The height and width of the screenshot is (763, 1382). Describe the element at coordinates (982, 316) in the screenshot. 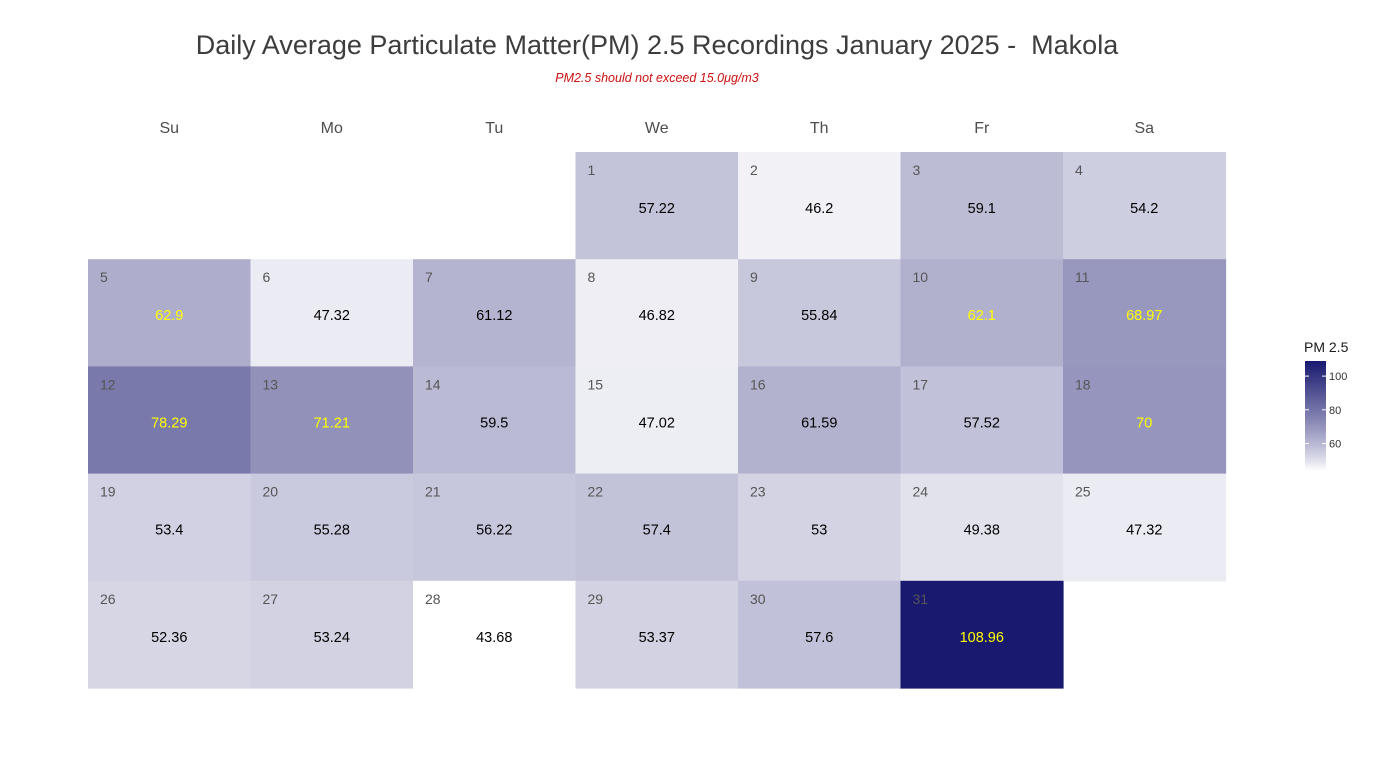

I see `day-value-label: 62.1` at that location.